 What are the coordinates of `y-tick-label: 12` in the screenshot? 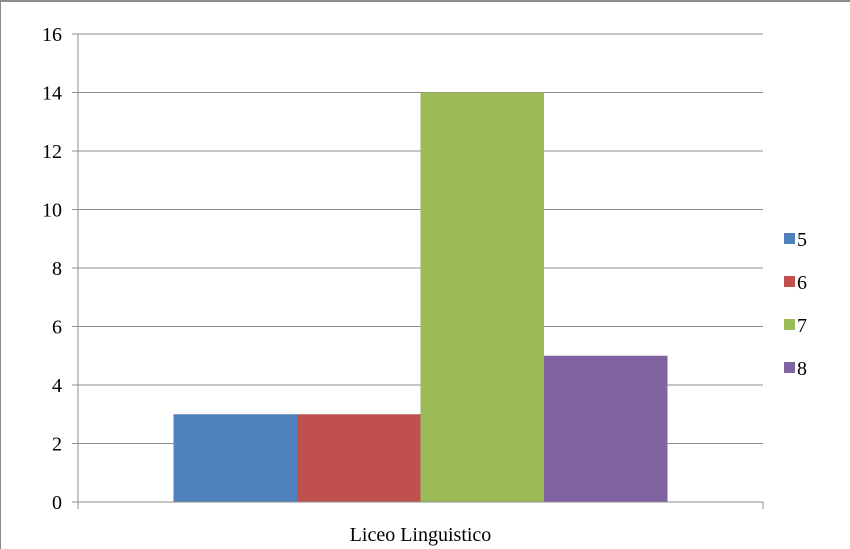 It's located at (52, 152).